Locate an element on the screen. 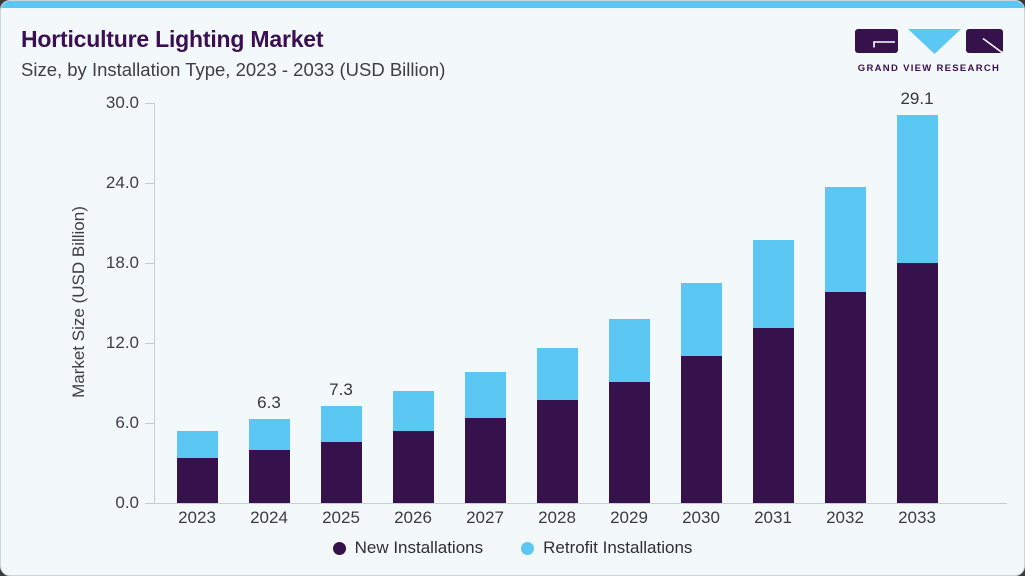  x-tick-label: 2024 is located at coordinates (269, 517).